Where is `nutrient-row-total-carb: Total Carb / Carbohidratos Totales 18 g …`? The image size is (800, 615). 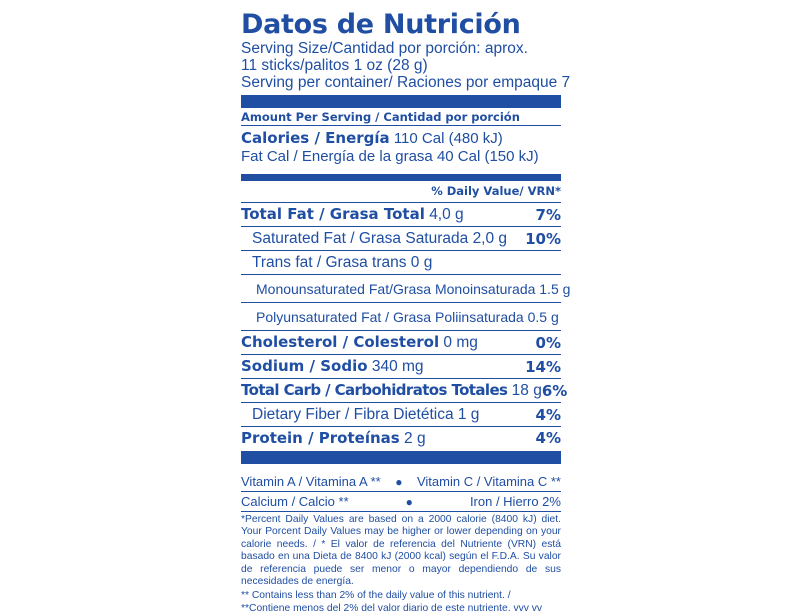
nutrient-row-total-carb: Total Carb / Carbohidratos Totales 18 g … is located at coordinates (404, 391).